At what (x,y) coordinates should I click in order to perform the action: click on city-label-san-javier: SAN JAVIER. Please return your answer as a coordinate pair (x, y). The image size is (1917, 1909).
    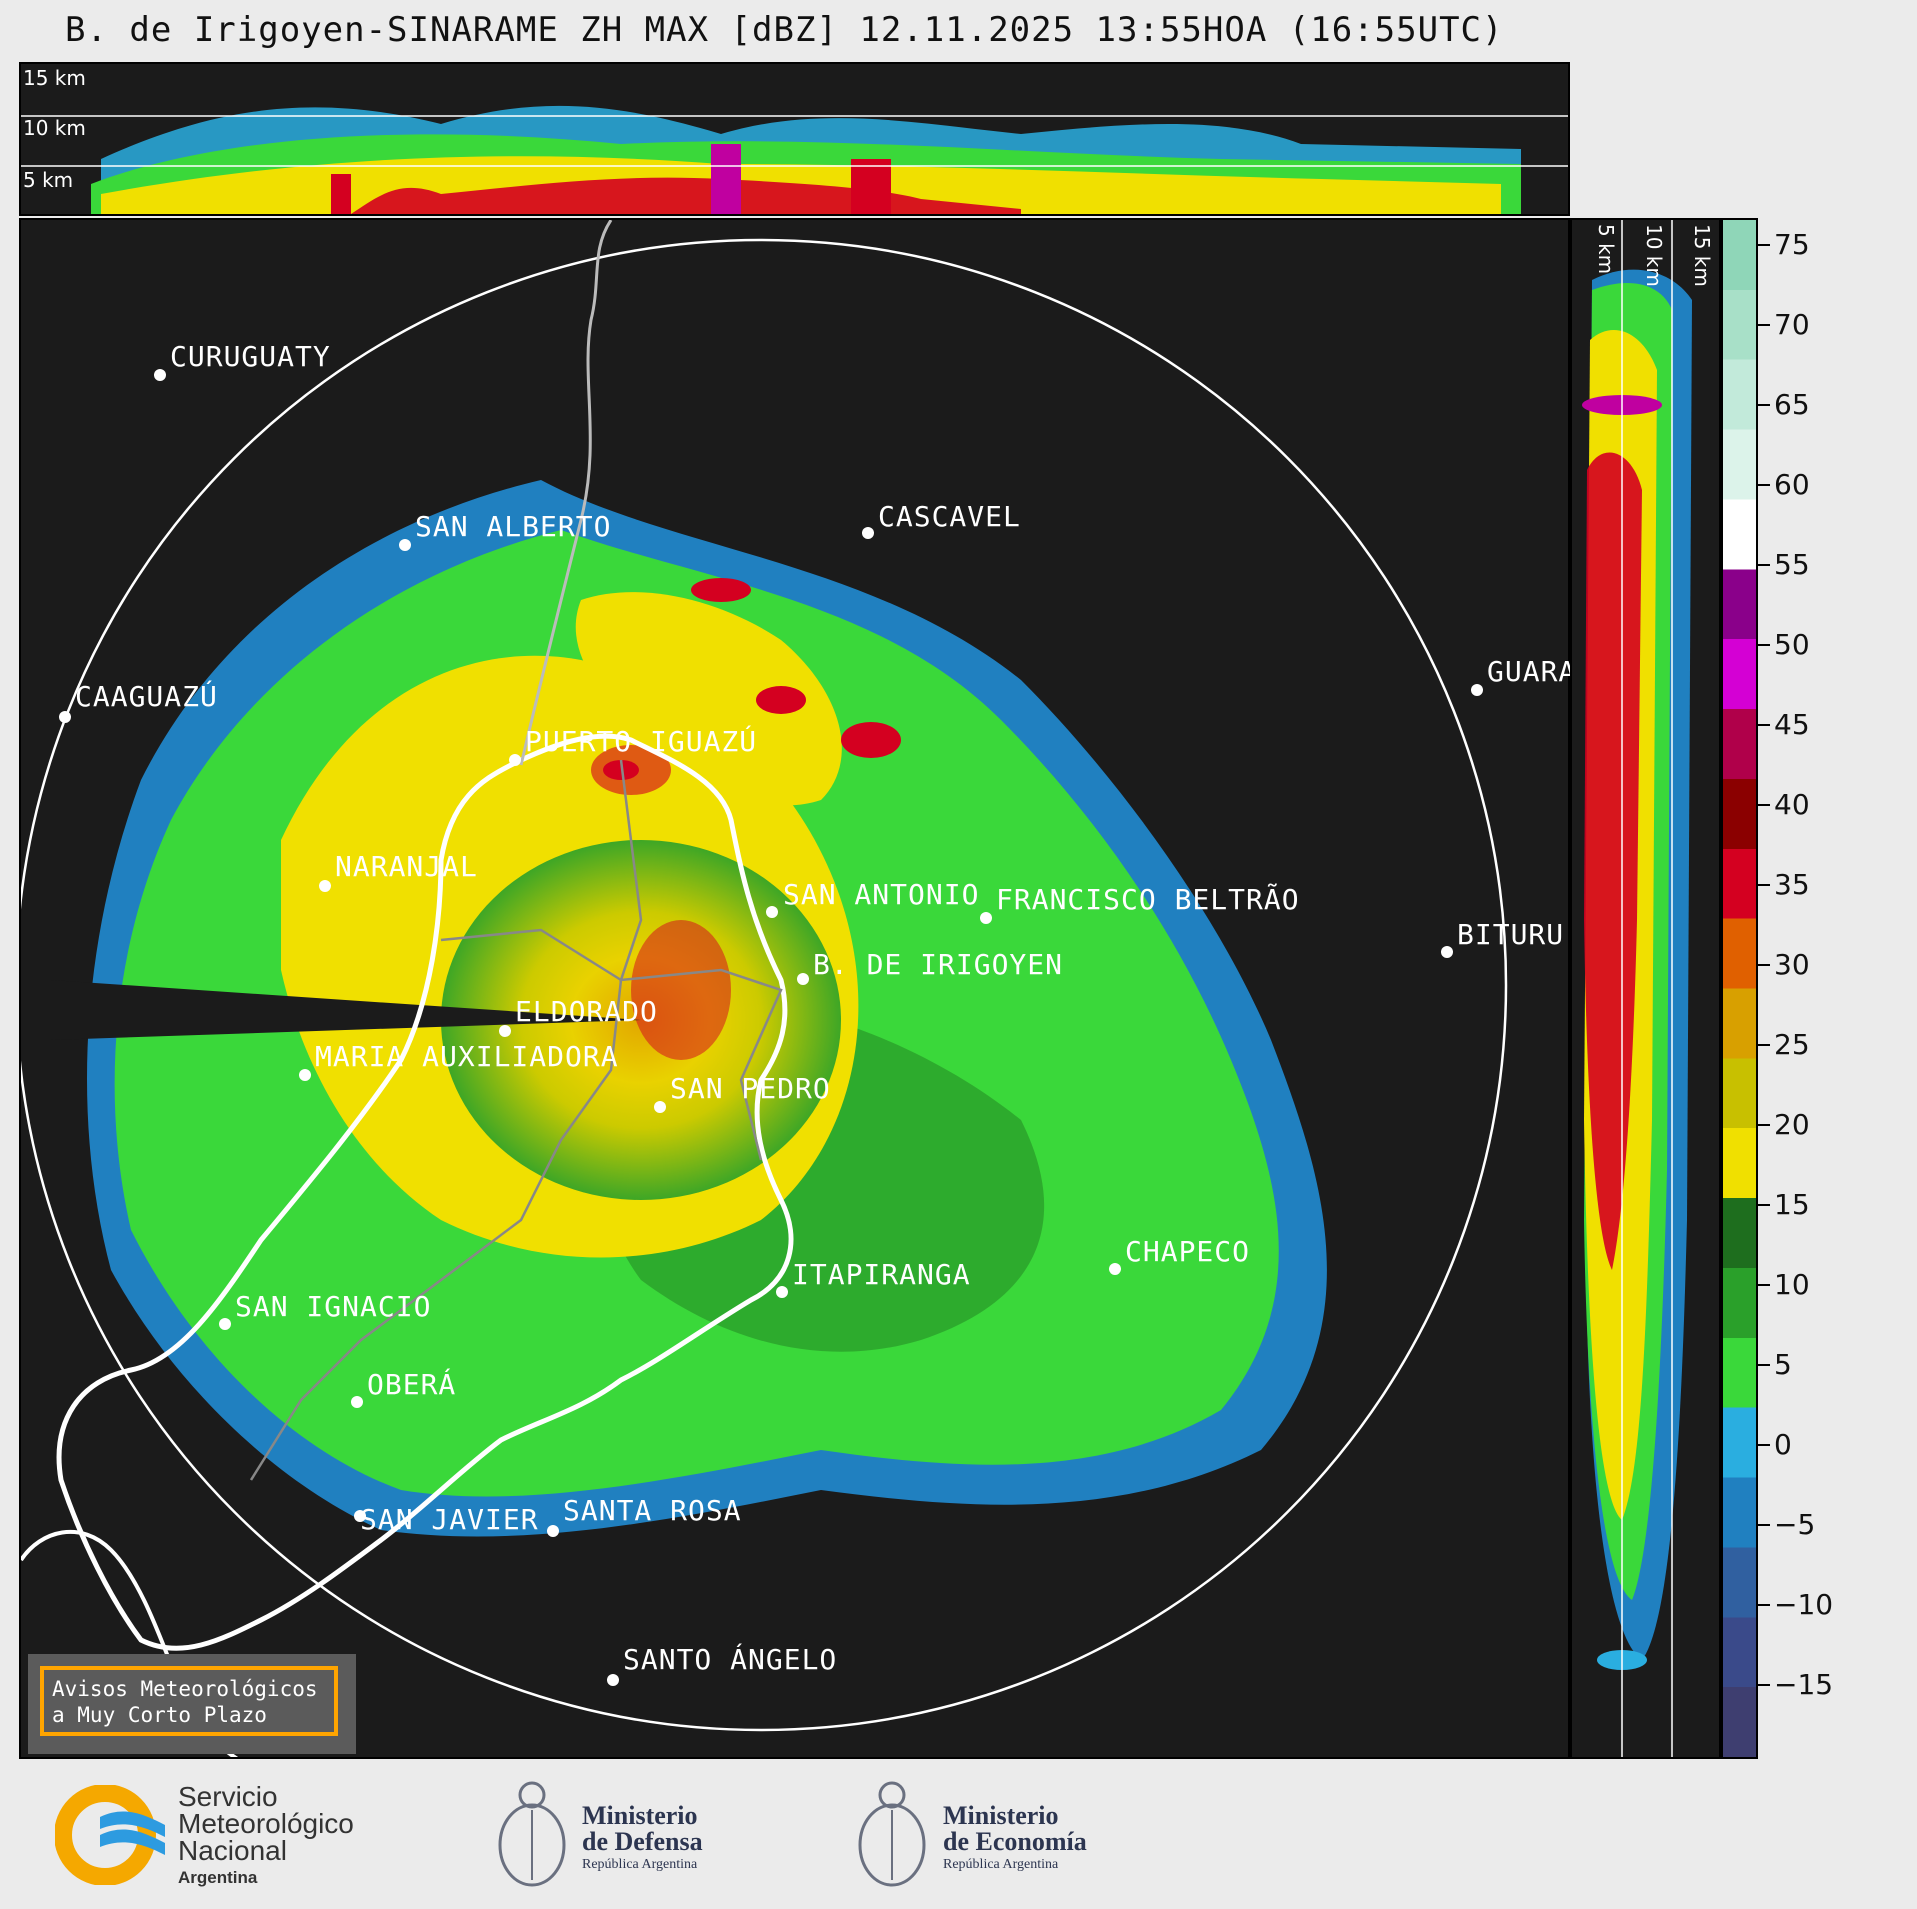
    Looking at the image, I should click on (449, 1519).